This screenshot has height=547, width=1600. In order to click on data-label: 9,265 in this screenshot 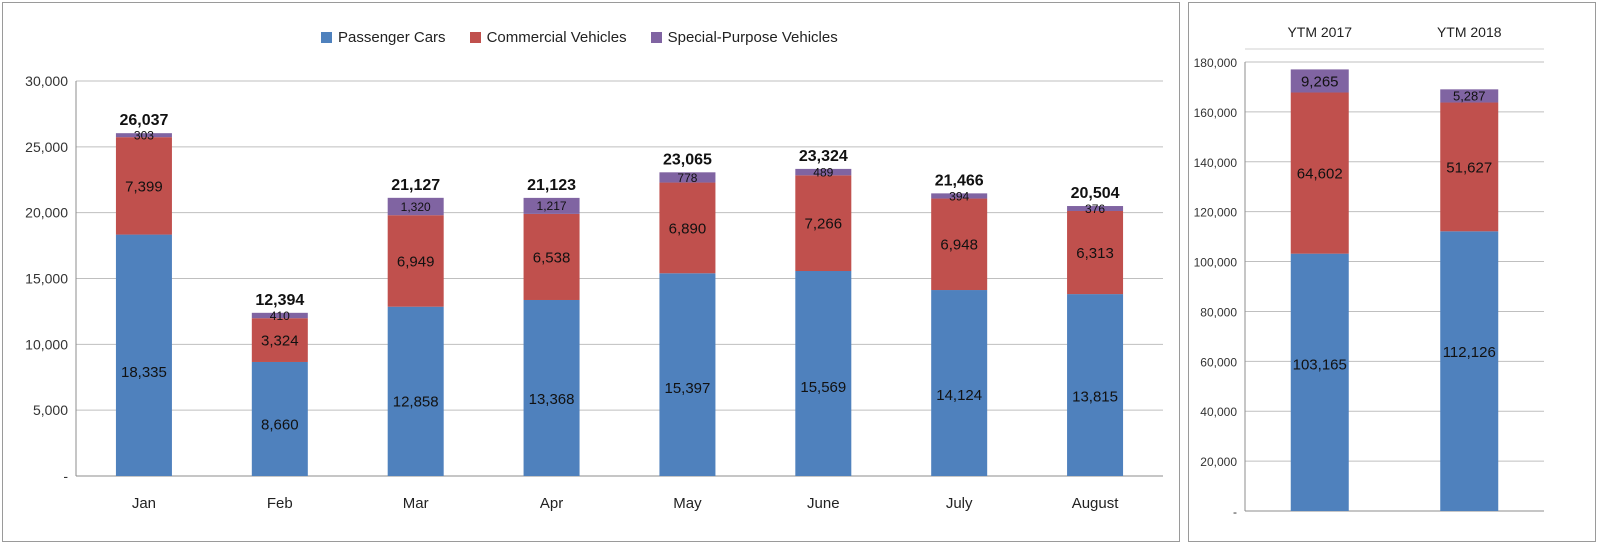, I will do `click(1320, 81)`.